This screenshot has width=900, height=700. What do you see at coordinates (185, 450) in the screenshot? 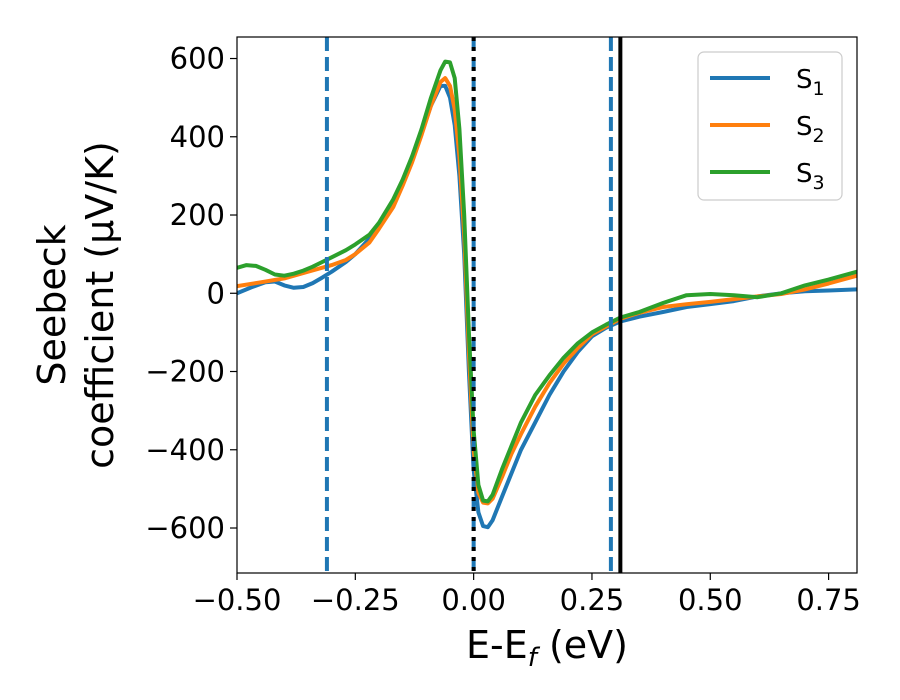
I see `y-tick-label: −400` at bounding box center [185, 450].